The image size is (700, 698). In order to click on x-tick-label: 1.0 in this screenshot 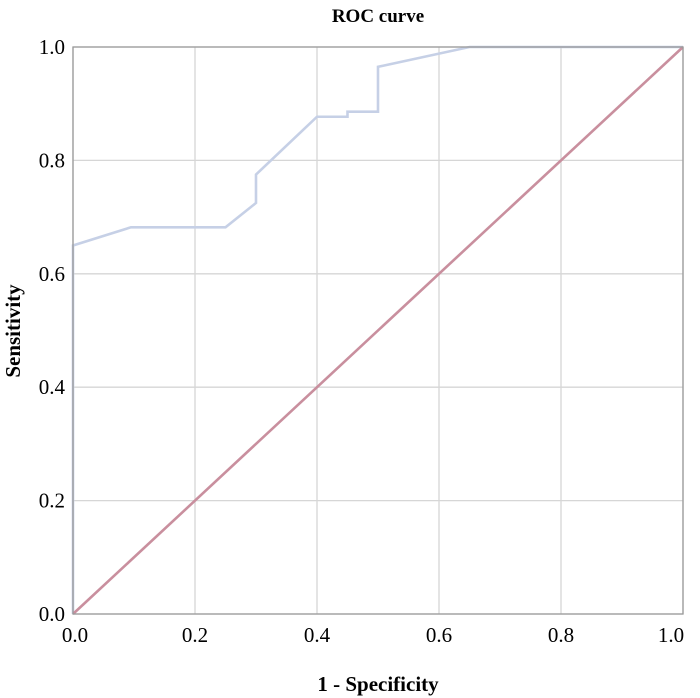, I will do `click(671, 635)`.